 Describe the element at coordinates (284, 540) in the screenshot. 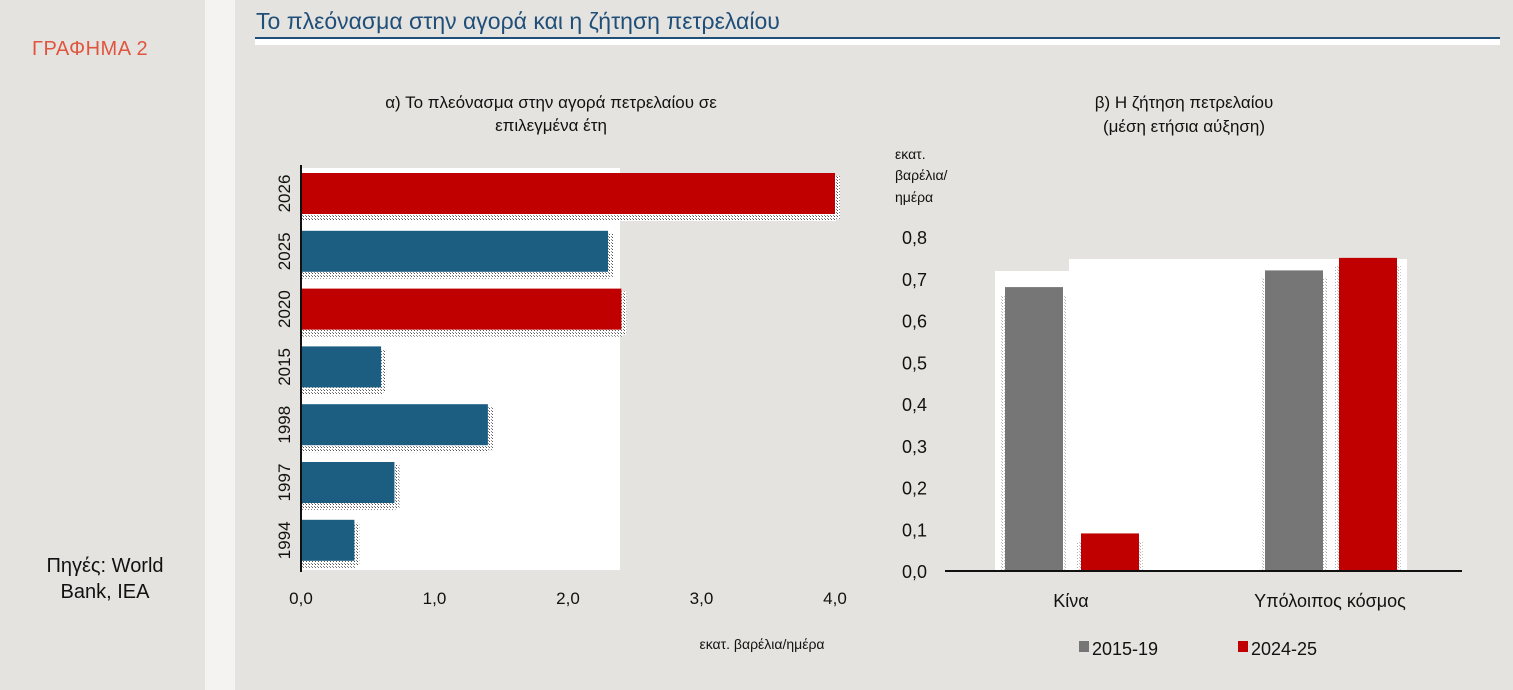

I see `y-tick-label-1994: 1994` at that location.